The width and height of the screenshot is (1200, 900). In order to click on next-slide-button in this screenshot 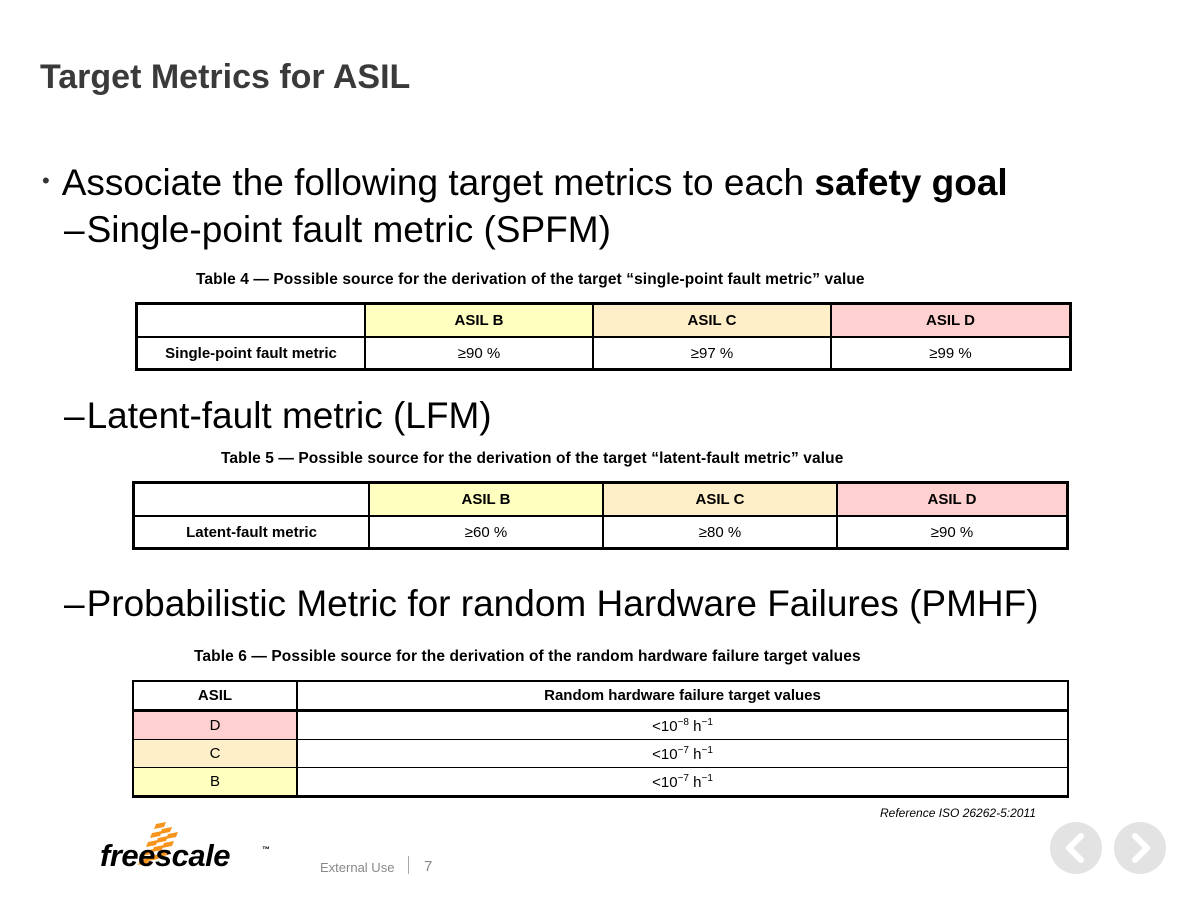, I will do `click(1140, 848)`.